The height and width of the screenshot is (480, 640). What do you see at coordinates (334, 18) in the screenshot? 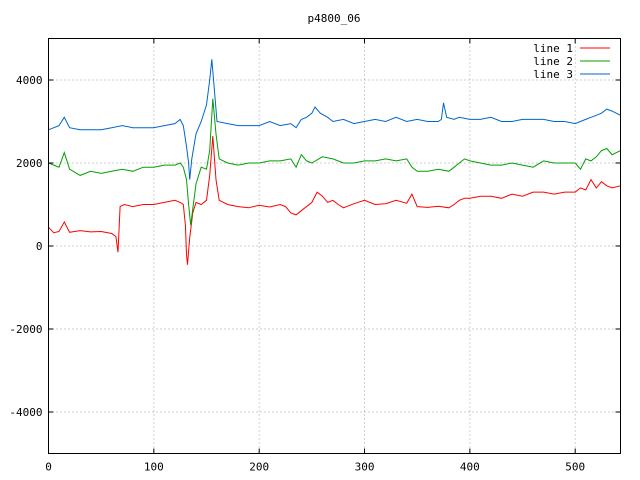
I see `chart-title: p4800_06` at bounding box center [334, 18].